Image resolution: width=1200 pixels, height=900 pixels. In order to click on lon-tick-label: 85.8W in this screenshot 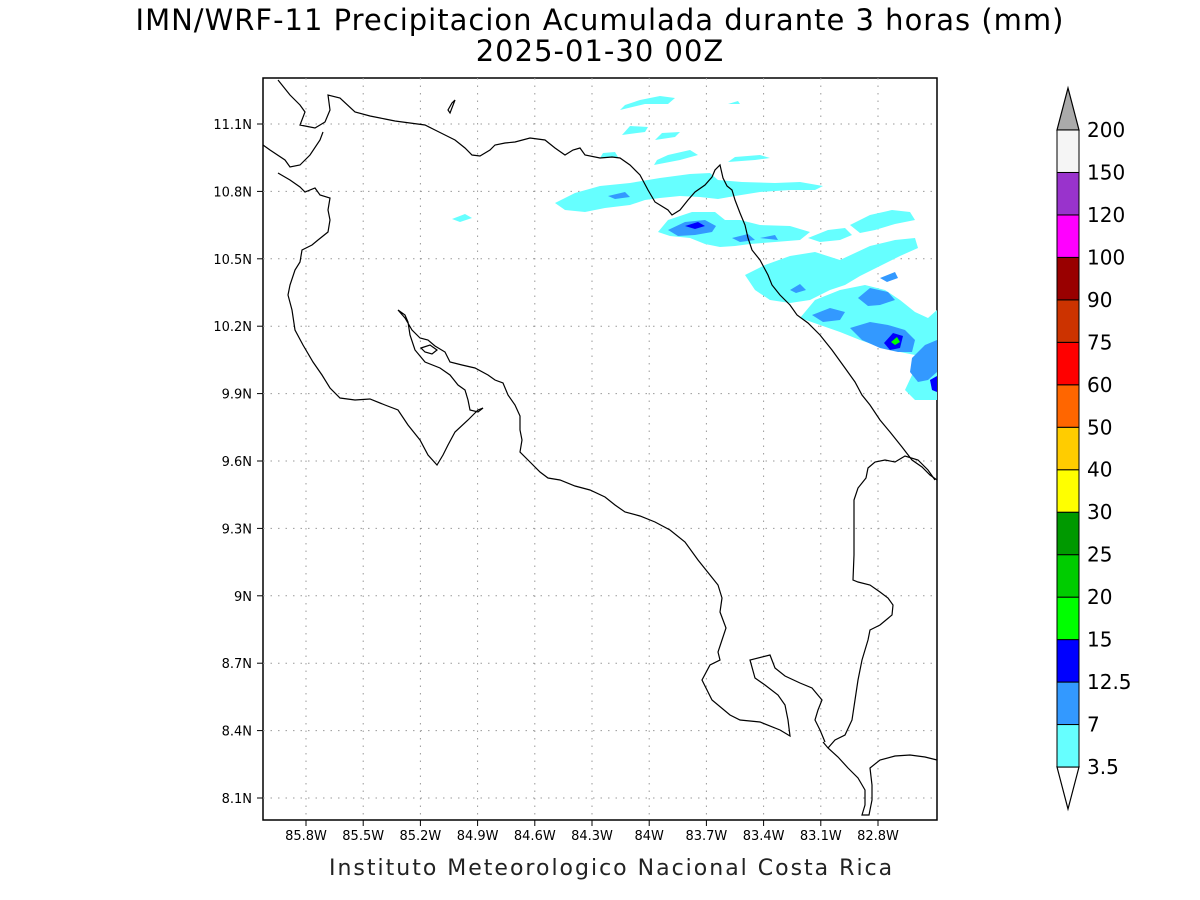, I will do `click(306, 836)`.